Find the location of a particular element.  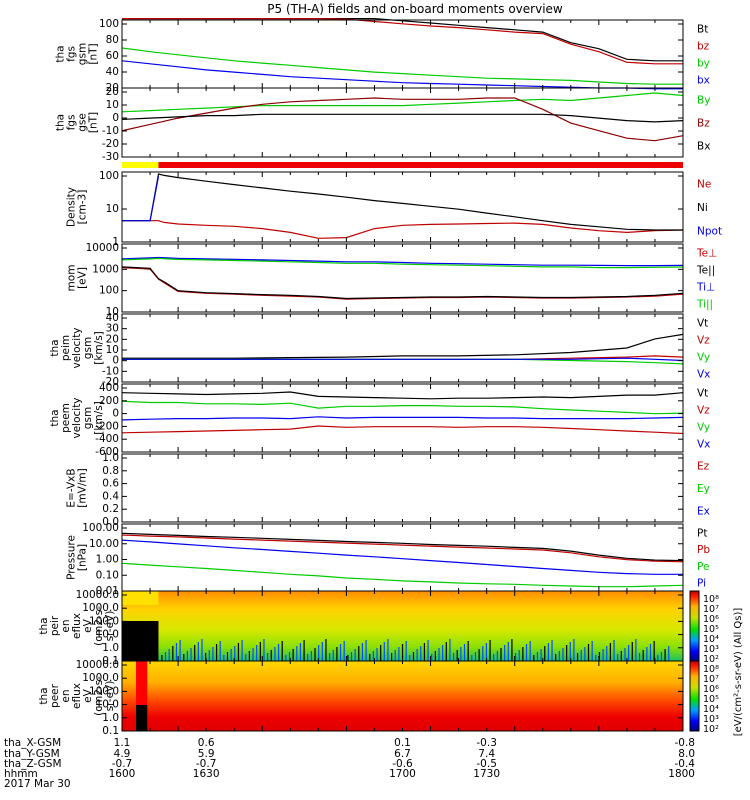

y-tick-label: 0.0 is located at coordinates (110, 522).